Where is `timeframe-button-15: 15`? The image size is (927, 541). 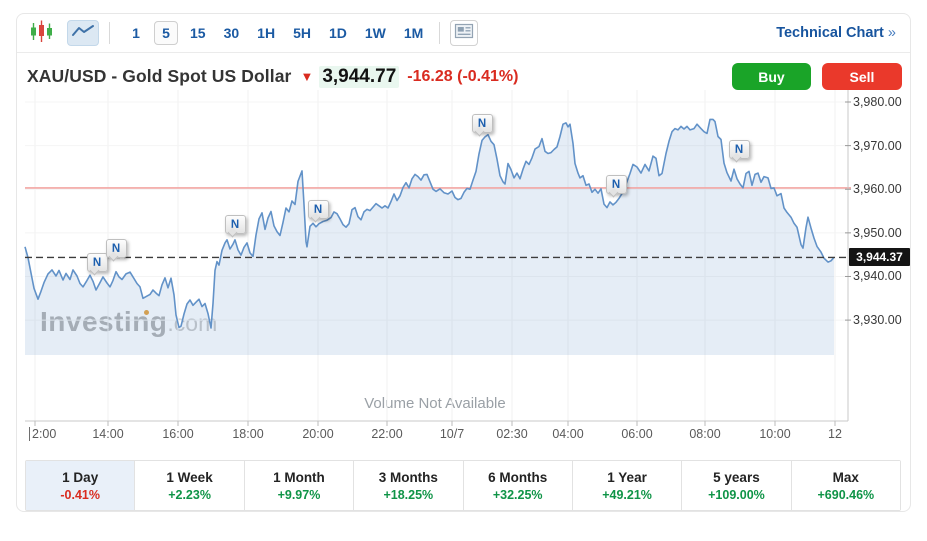 timeframe-button-15: 15 is located at coordinates (198, 33).